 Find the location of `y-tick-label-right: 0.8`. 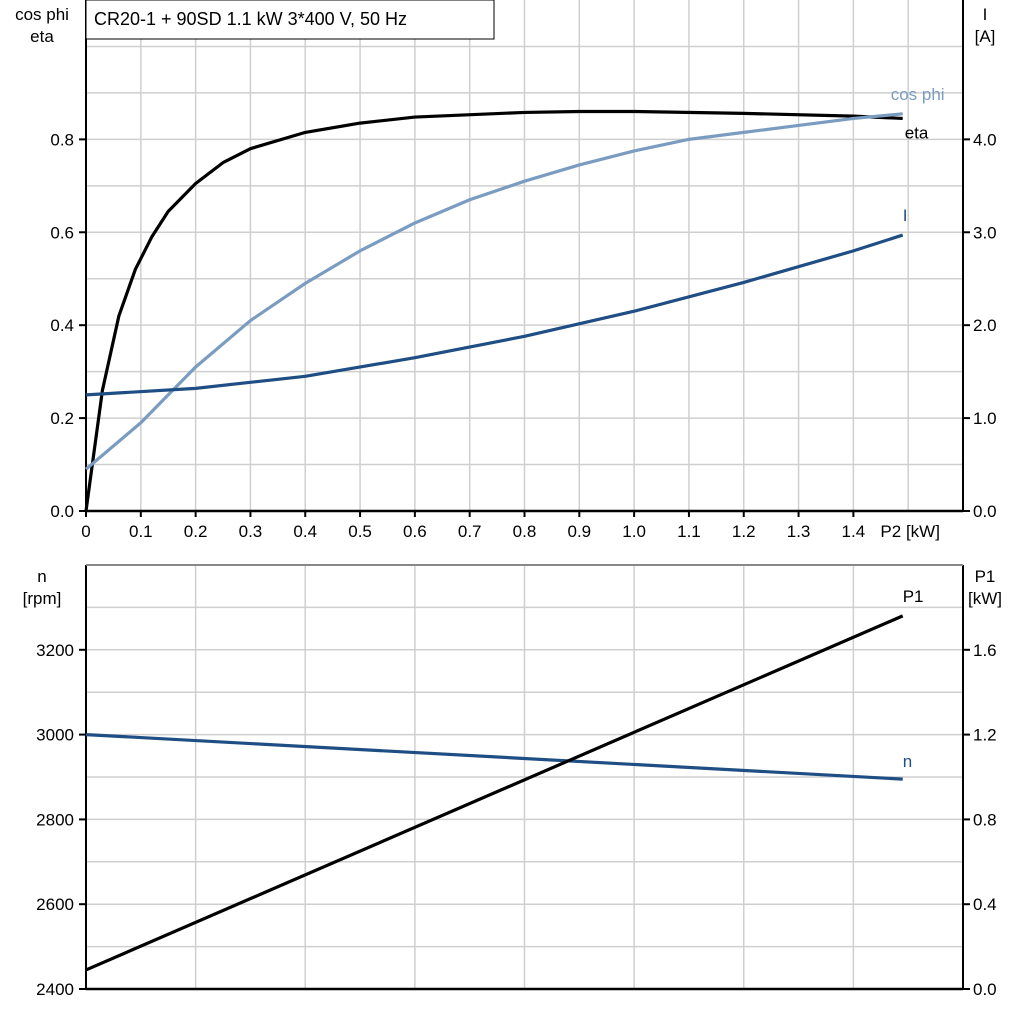

y-tick-label-right: 0.8 is located at coordinates (985, 819).